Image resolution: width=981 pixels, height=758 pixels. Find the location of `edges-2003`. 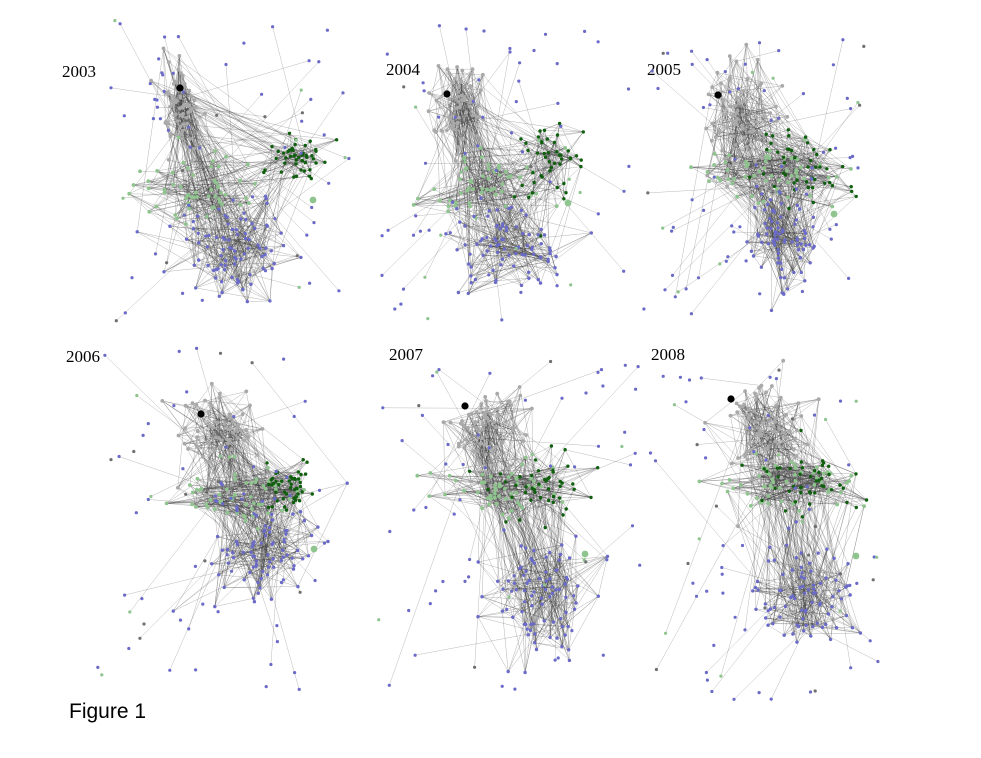

edges-2003 is located at coordinates (230, 172).